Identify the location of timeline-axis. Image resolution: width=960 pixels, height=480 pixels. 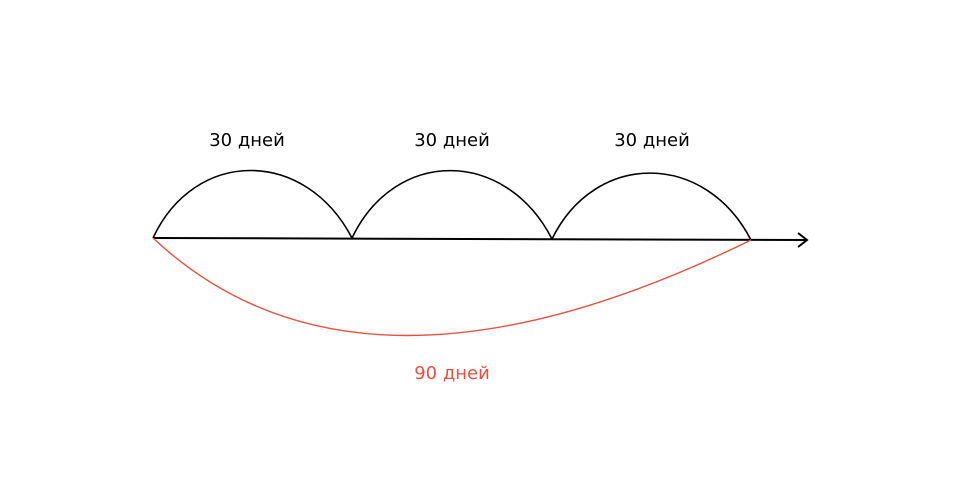
(479, 239).